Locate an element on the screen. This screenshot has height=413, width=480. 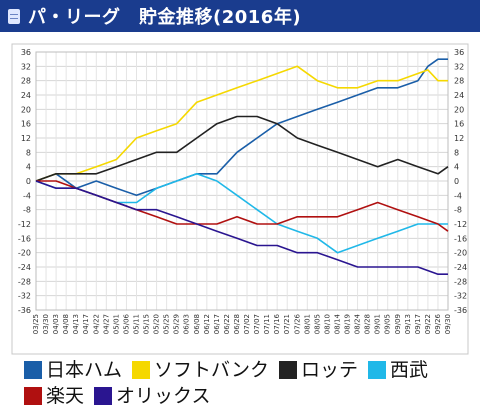
x-tick-label: 07/02 is located at coordinates (247, 324).